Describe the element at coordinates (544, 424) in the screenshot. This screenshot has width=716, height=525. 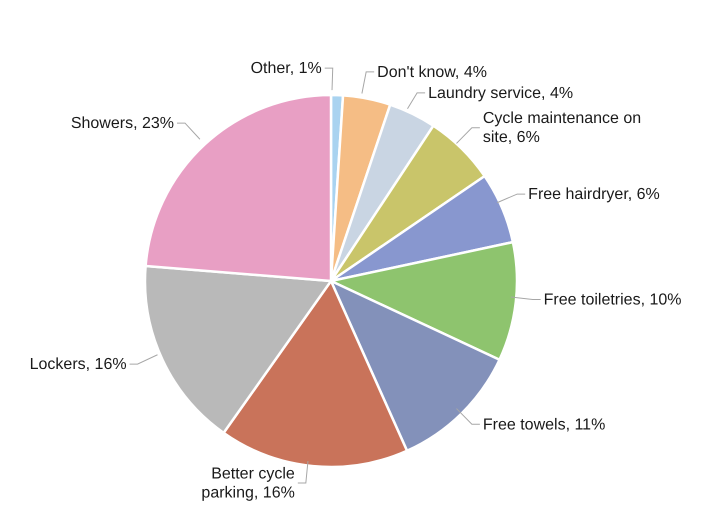
I see `slice-label: Free towels, 11%` at that location.